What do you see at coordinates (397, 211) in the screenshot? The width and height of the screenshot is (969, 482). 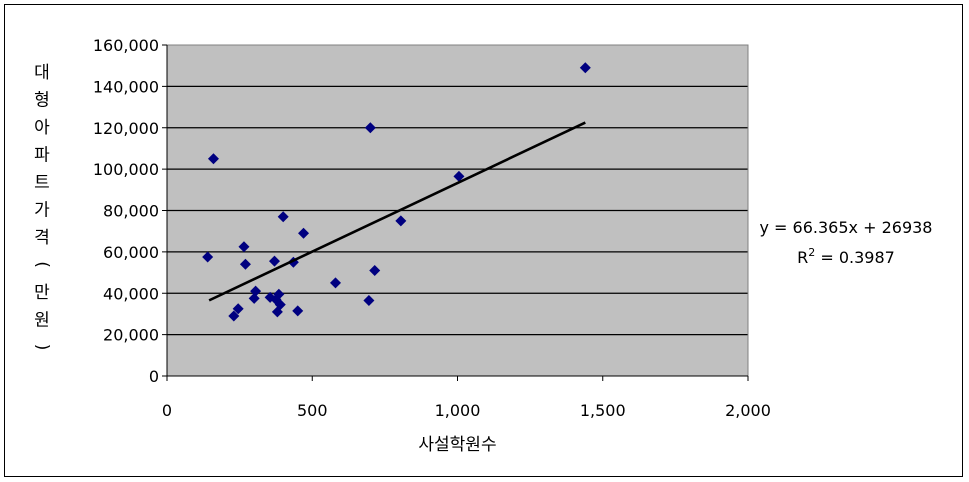 I see `trendline` at bounding box center [397, 211].